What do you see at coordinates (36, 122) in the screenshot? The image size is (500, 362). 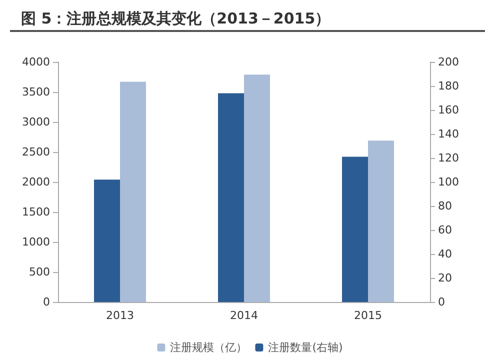 I see `y-tick-label: 3000` at bounding box center [36, 122].